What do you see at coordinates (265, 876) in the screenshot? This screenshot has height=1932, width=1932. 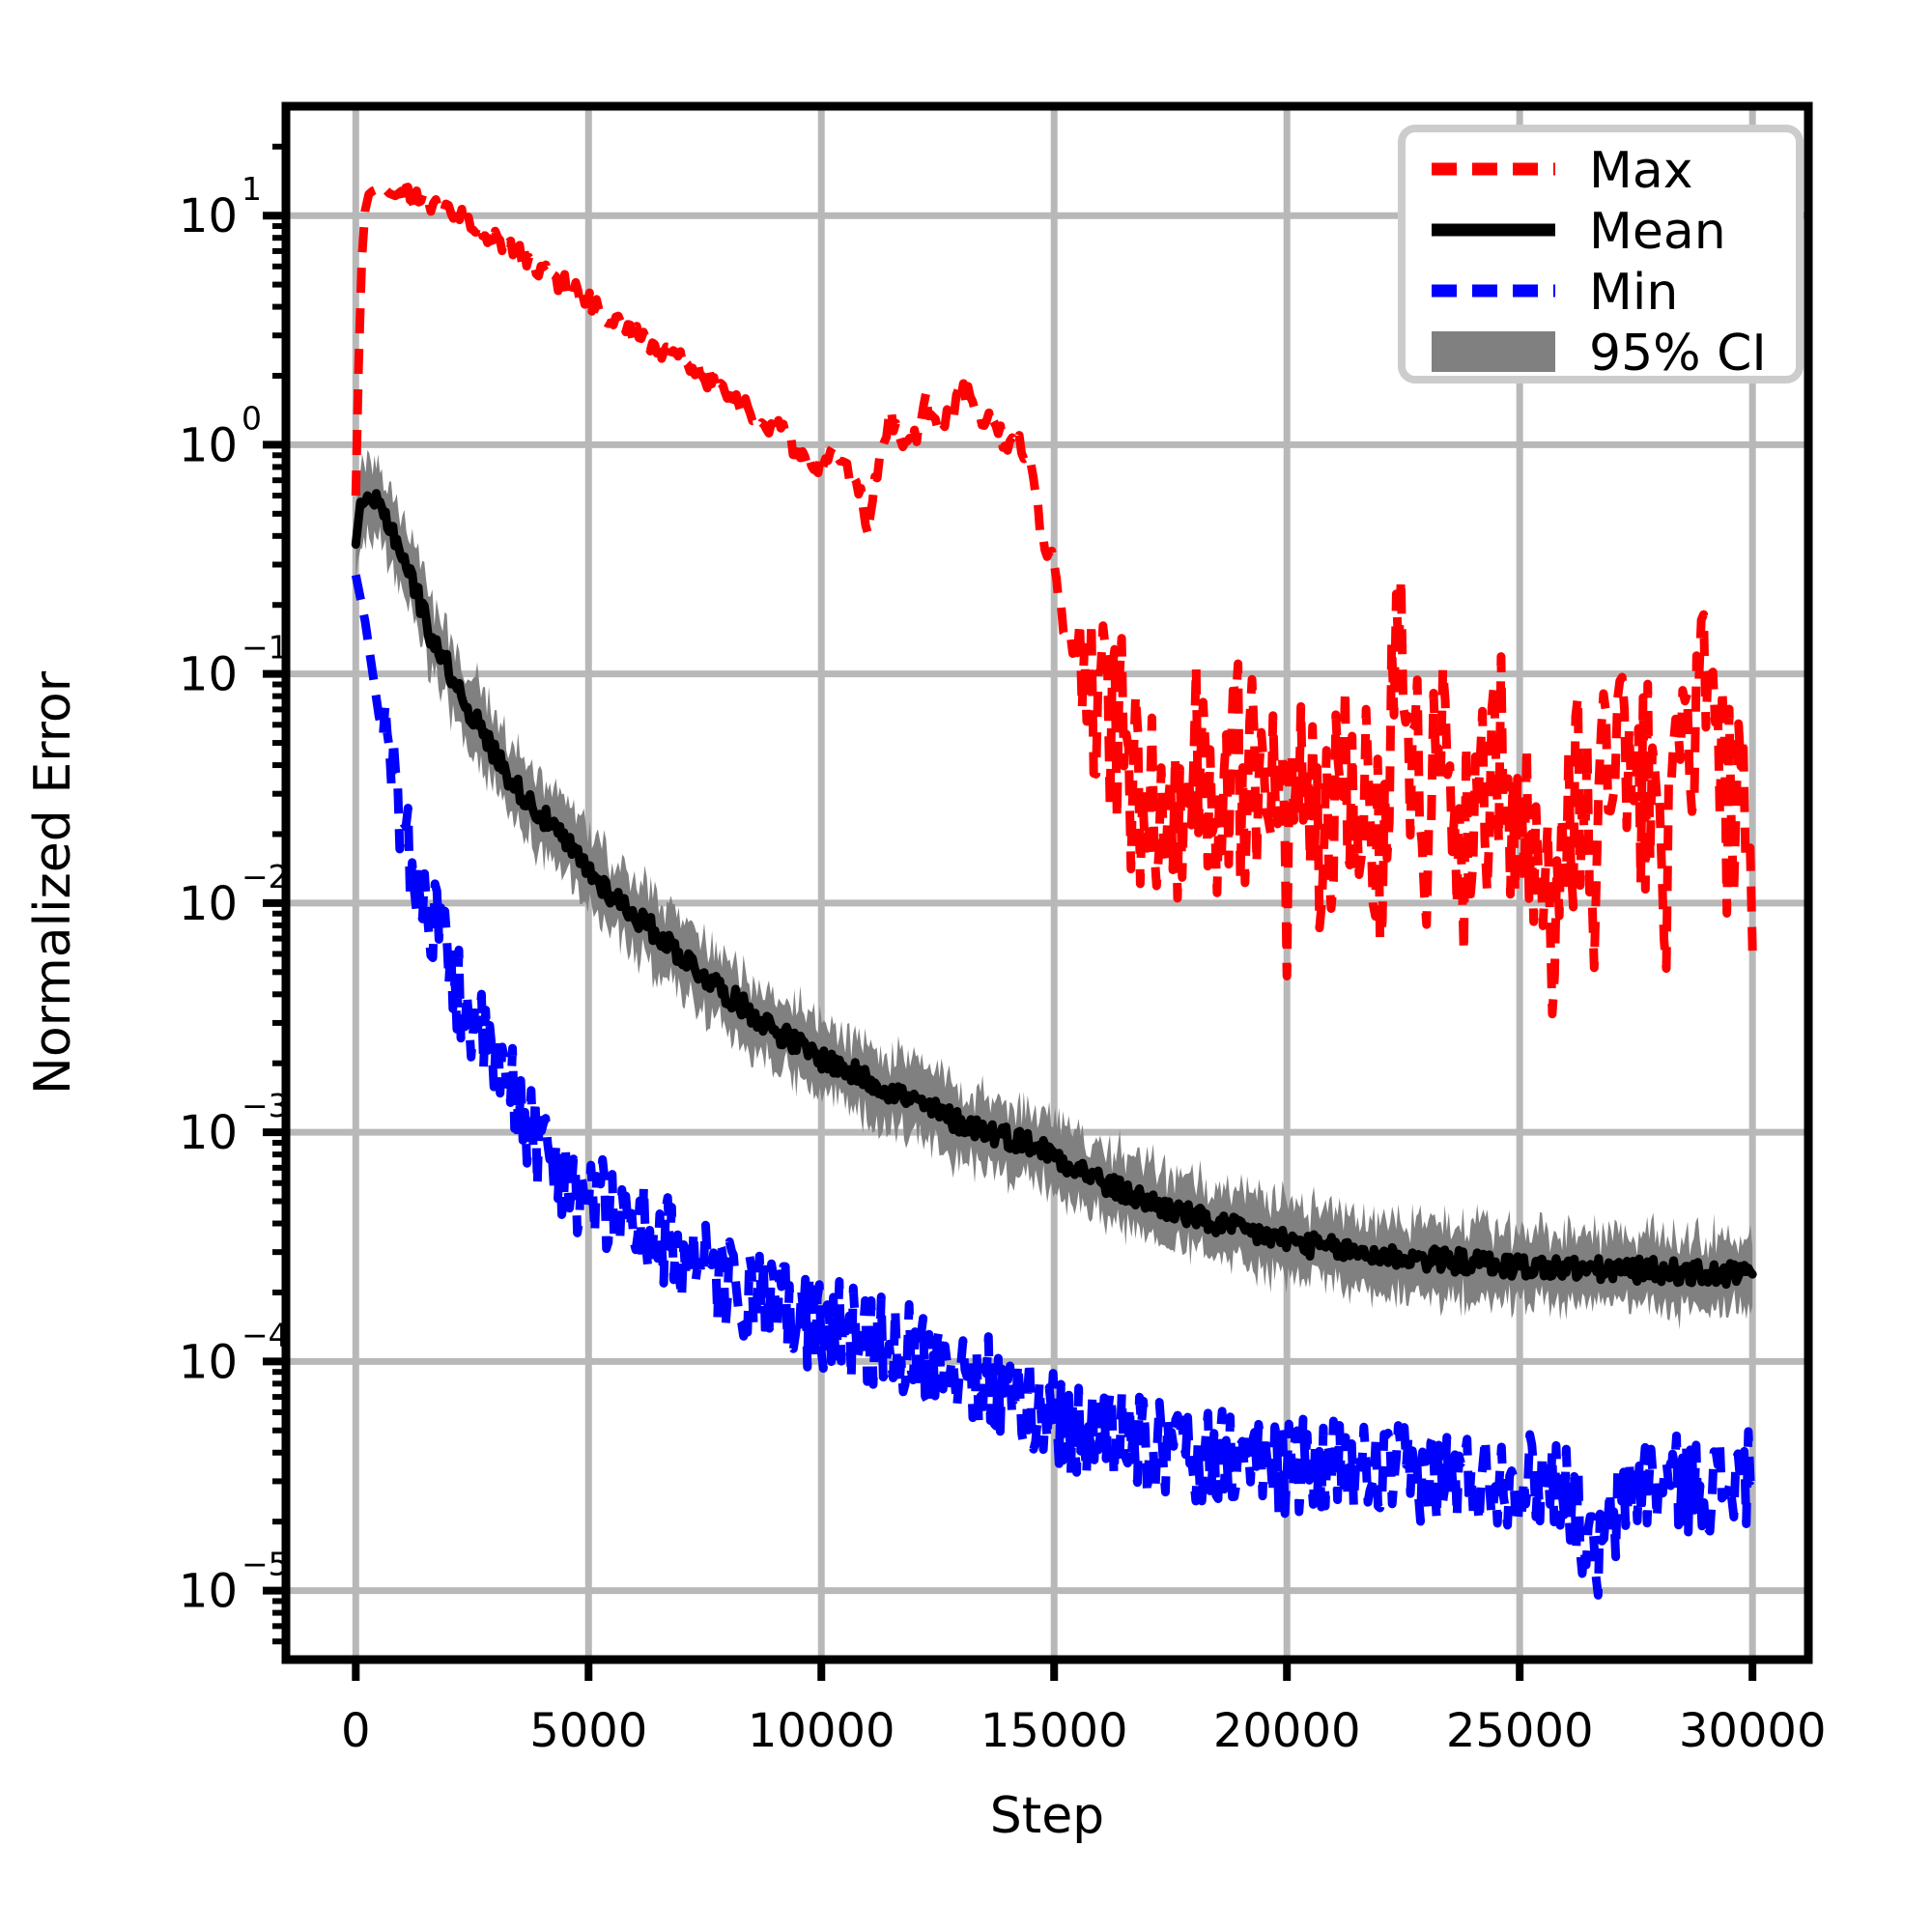 I see `svg-text: −2` at bounding box center [265, 876].